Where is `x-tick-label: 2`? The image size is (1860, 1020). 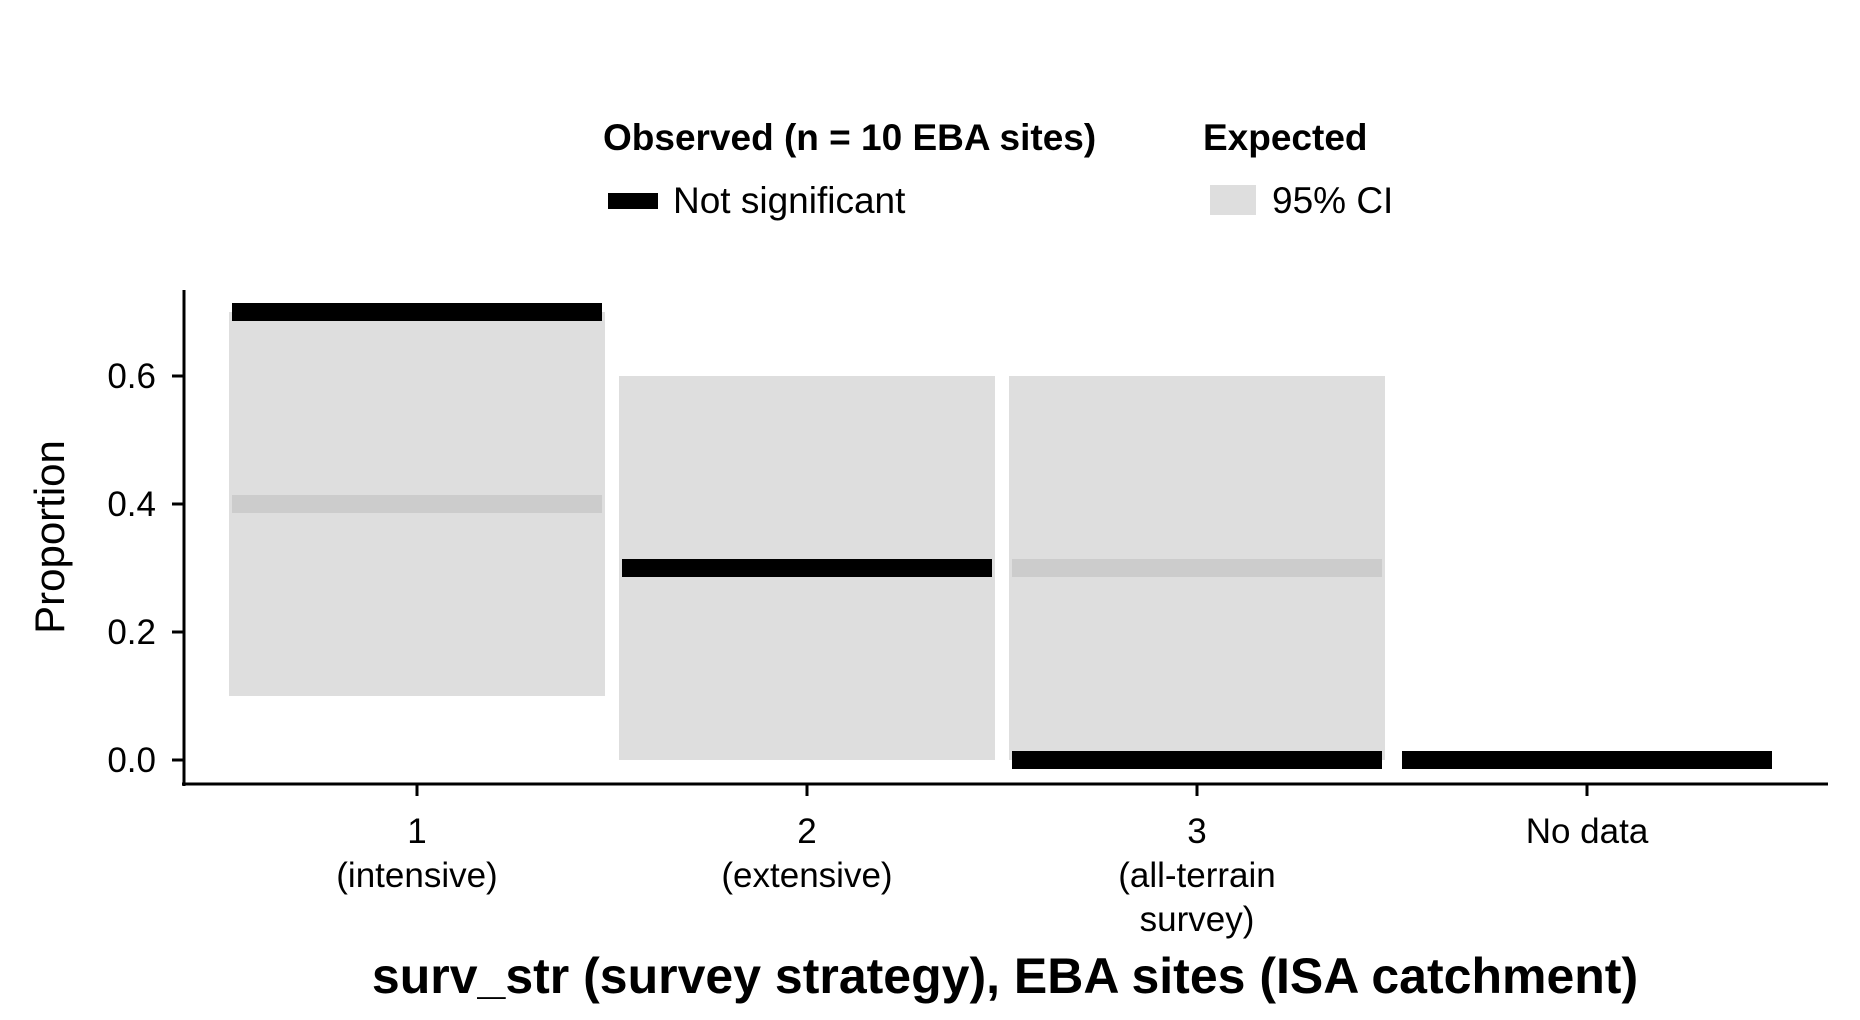 x-tick-label: 2 is located at coordinates (806, 831).